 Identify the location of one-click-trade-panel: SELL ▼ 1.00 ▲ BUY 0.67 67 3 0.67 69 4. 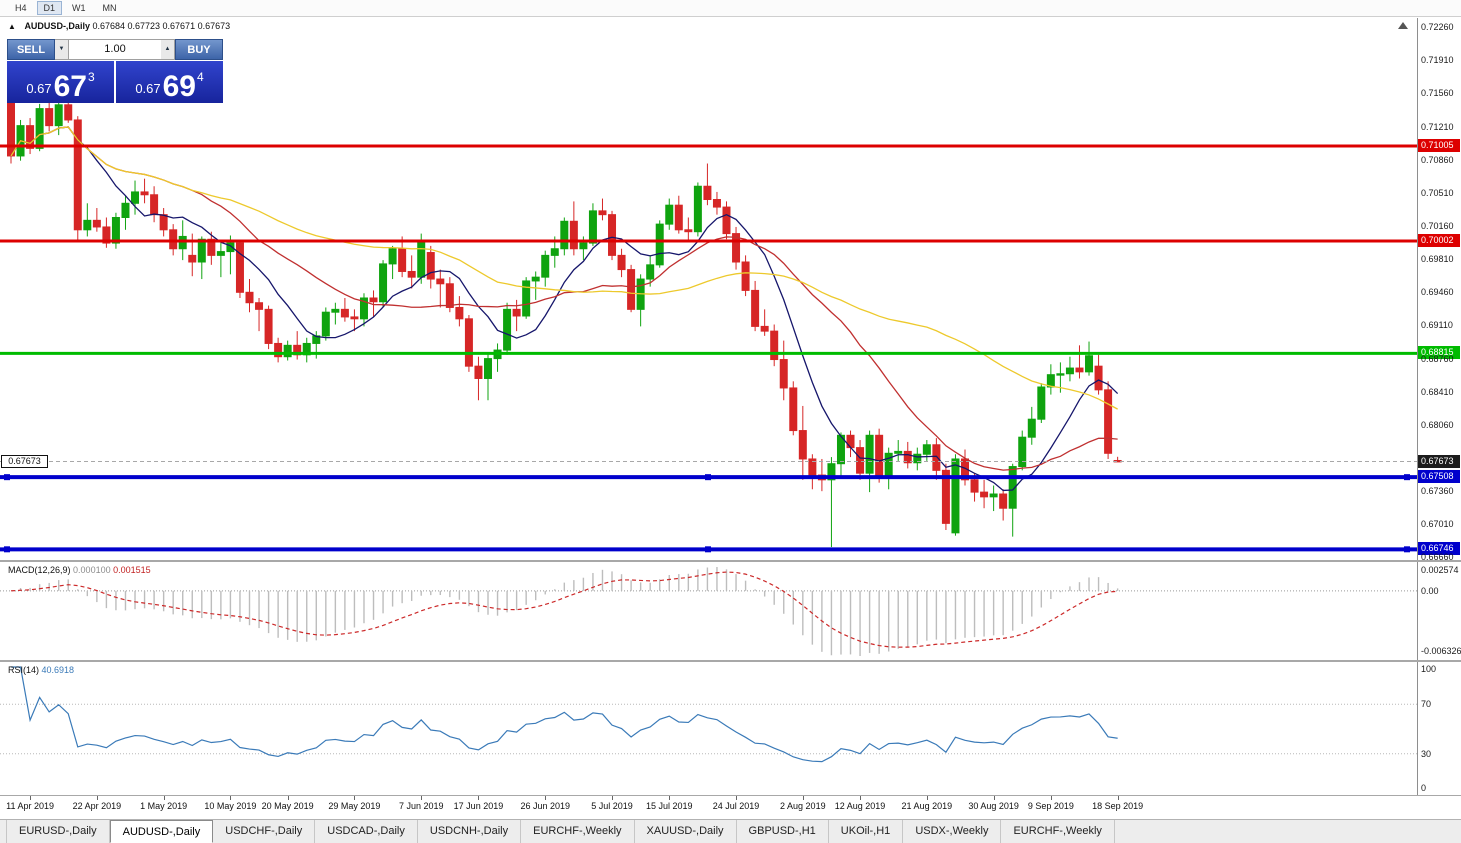
(115, 71).